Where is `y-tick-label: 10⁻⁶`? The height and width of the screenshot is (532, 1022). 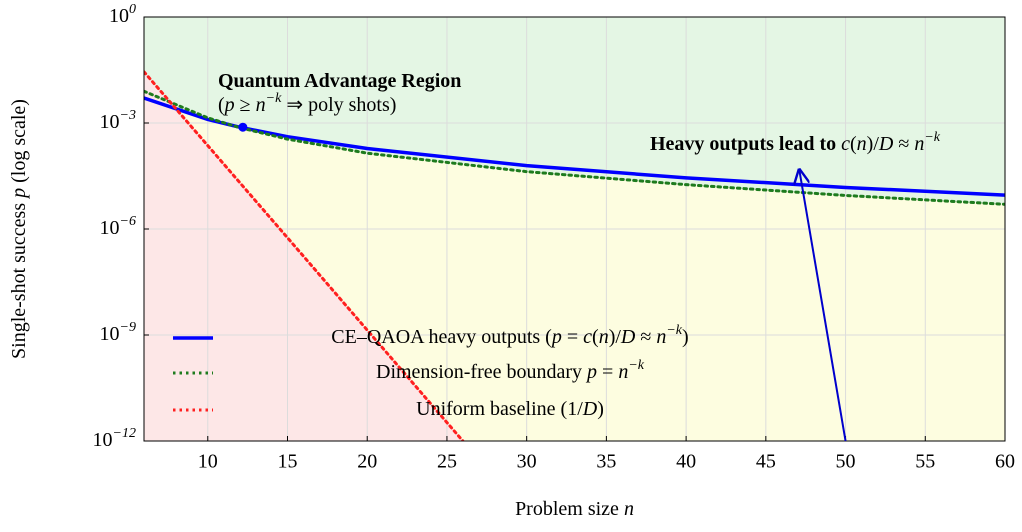 y-tick-label: 10⁻⁶ is located at coordinates (118, 226).